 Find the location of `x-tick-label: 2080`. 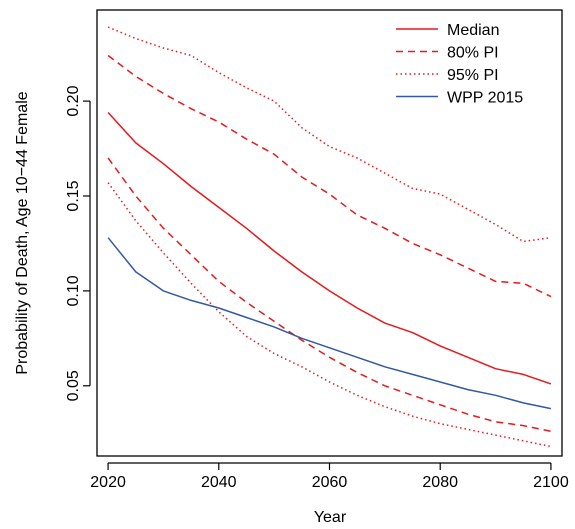

x-tick-label: 2080 is located at coordinates (440, 482).